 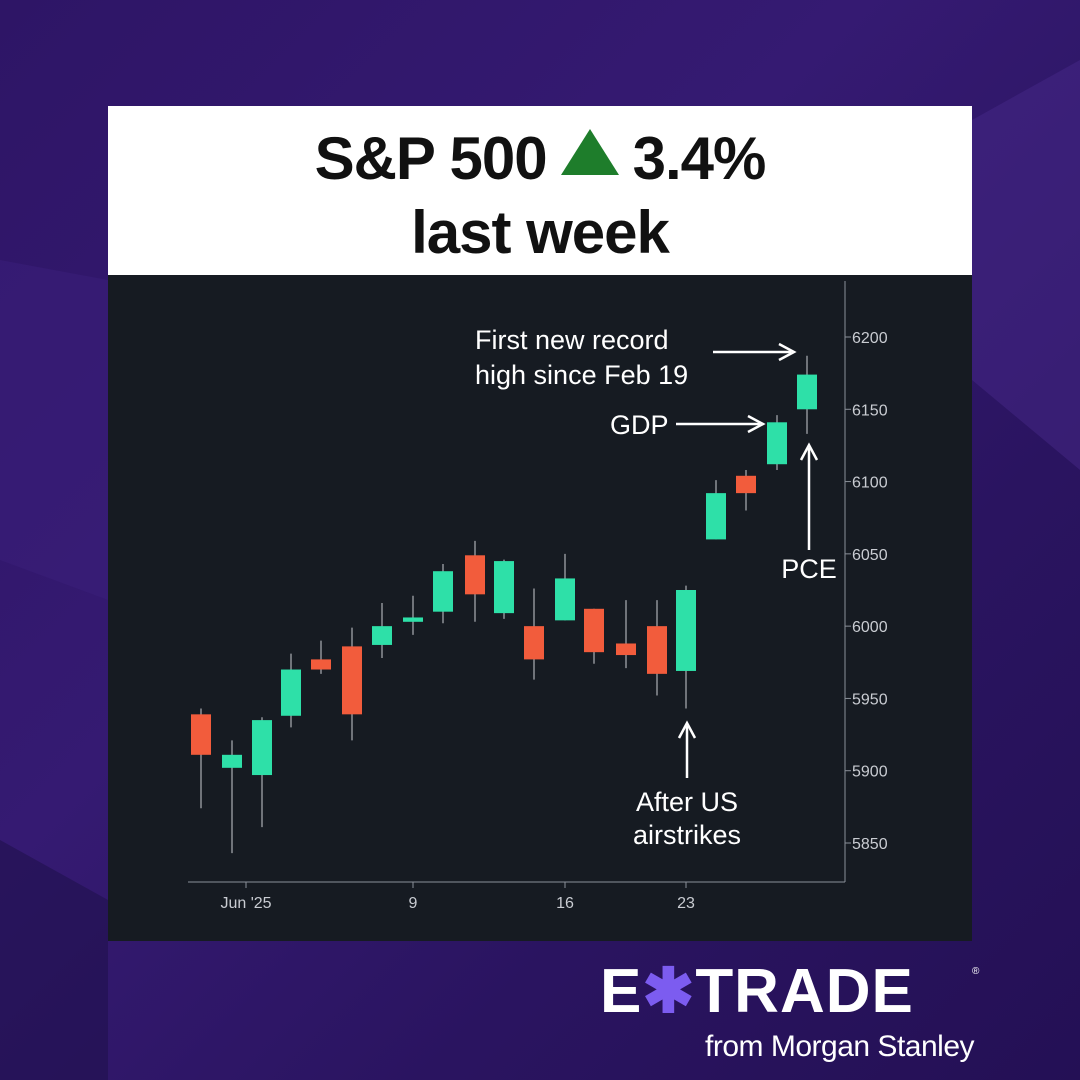 I want to click on annotation-record-line1: First new record, so click(x=572, y=340).